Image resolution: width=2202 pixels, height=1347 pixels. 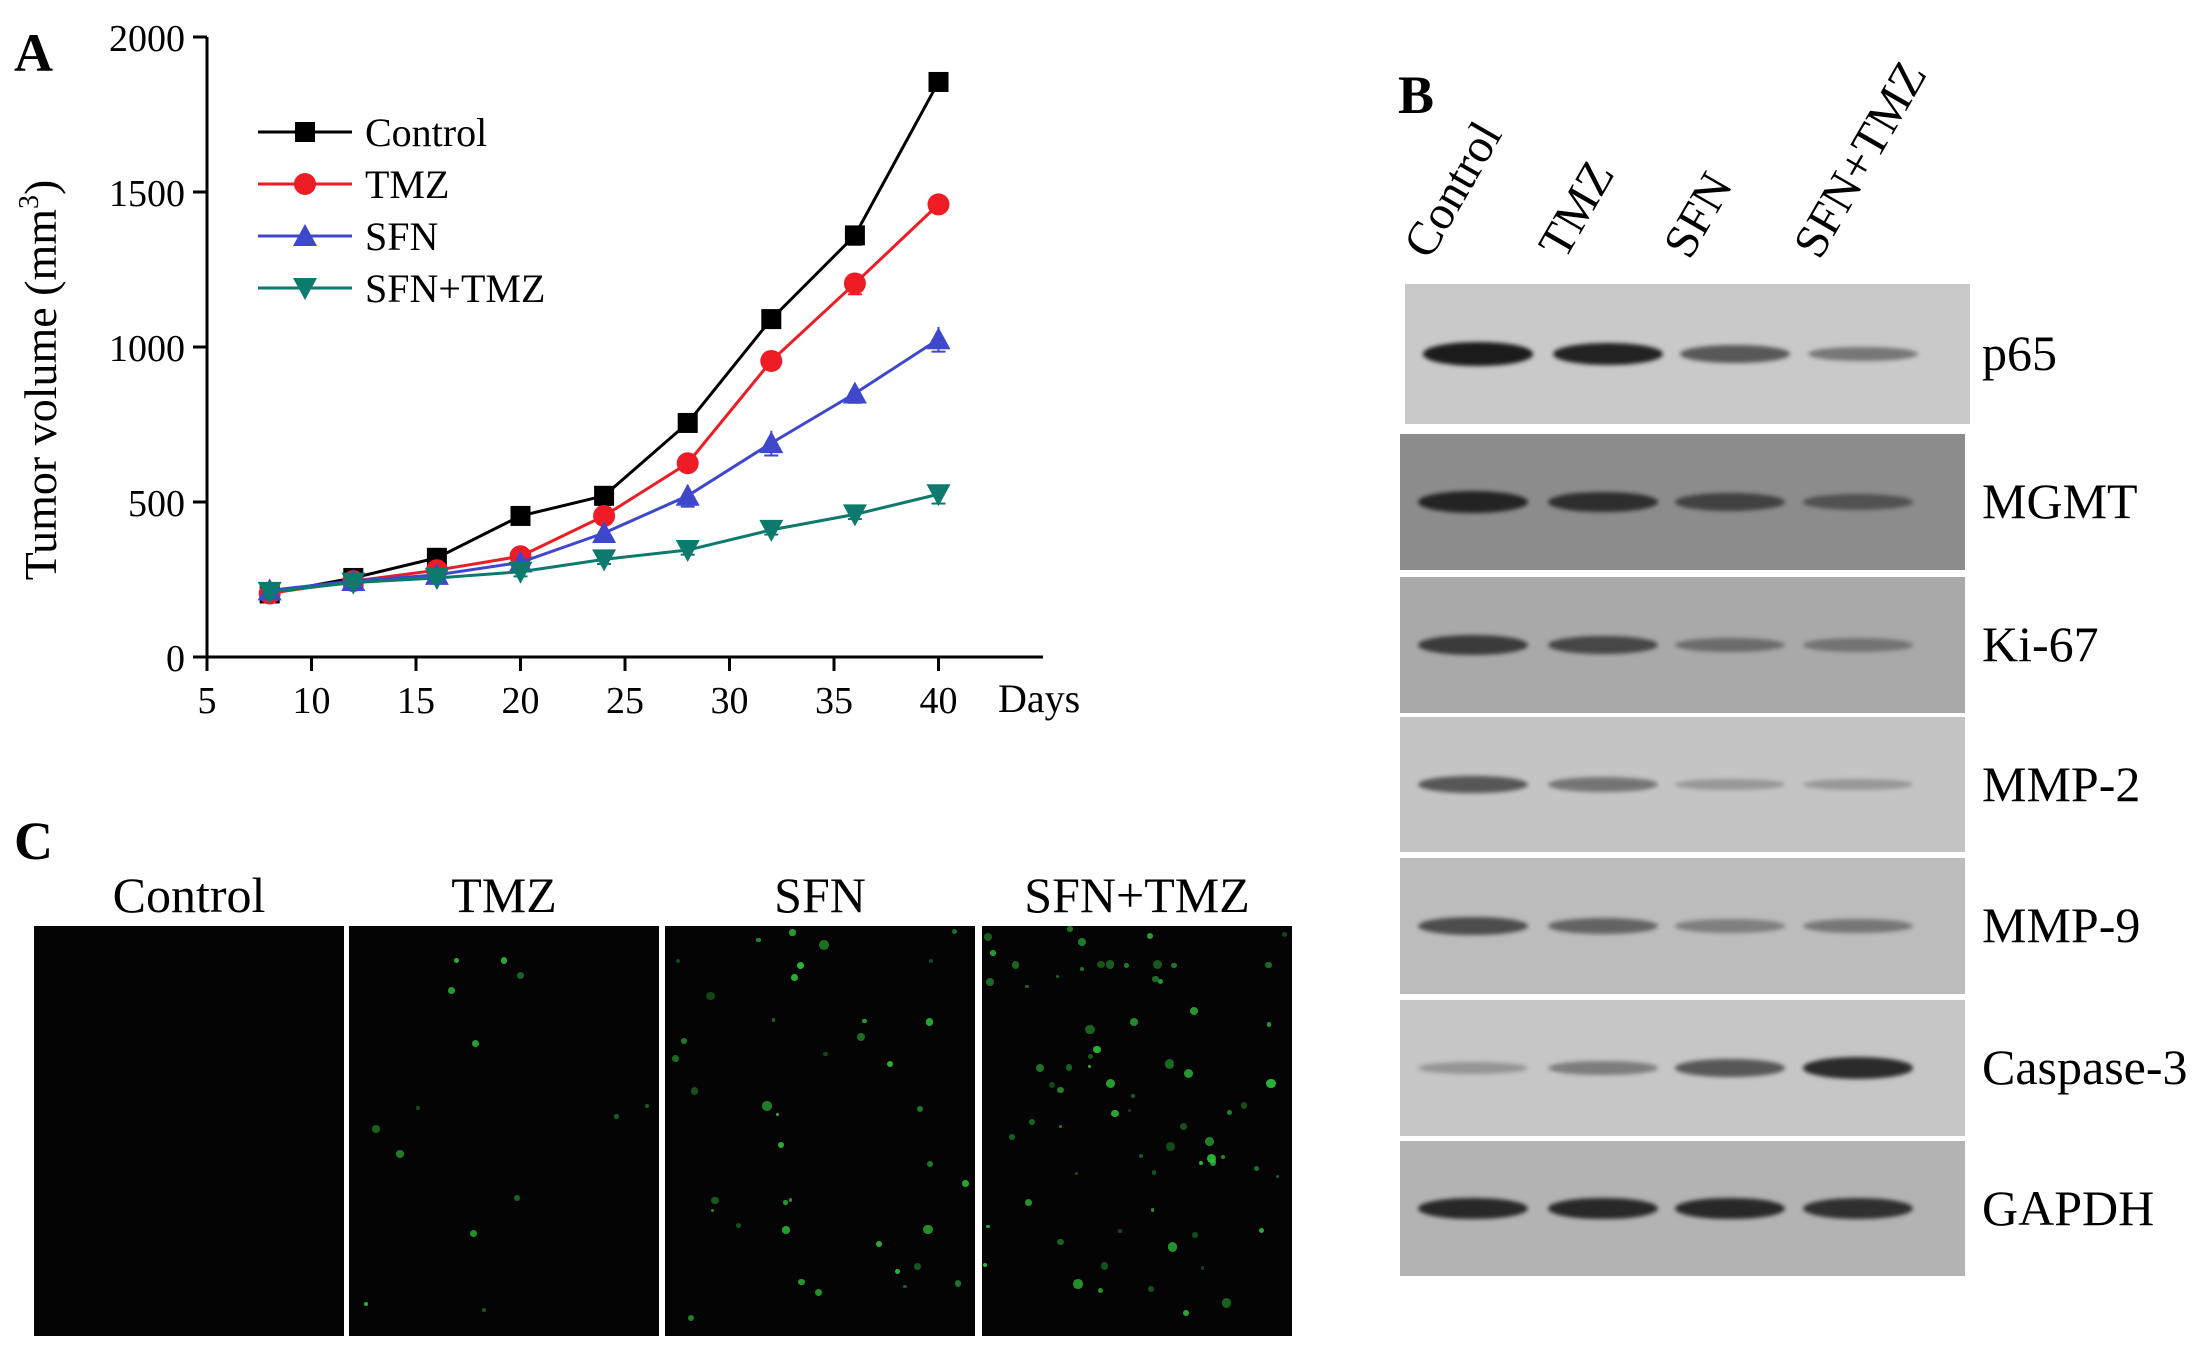 What do you see at coordinates (604, 338) in the screenshot?
I see `chart-series` at bounding box center [604, 338].